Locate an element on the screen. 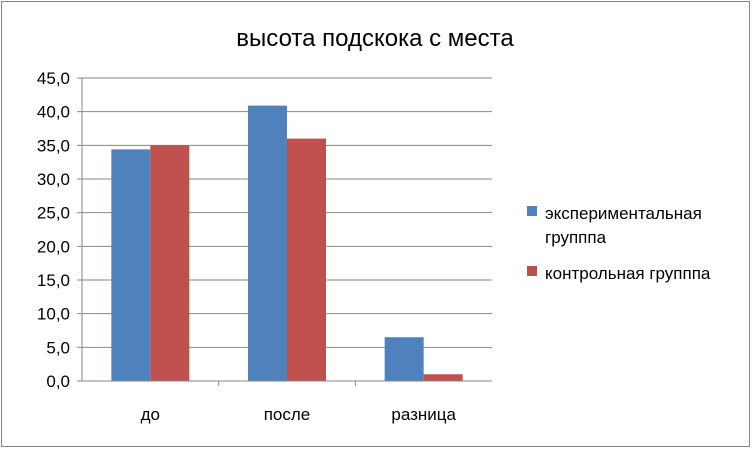 Image resolution: width=753 pixels, height=449 pixels. y-axis-ticks: 0,0 5,0 10,0 15,0 20,0 25,0 30,0 35,0 40,0 45,0 is located at coordinates (59, 230).